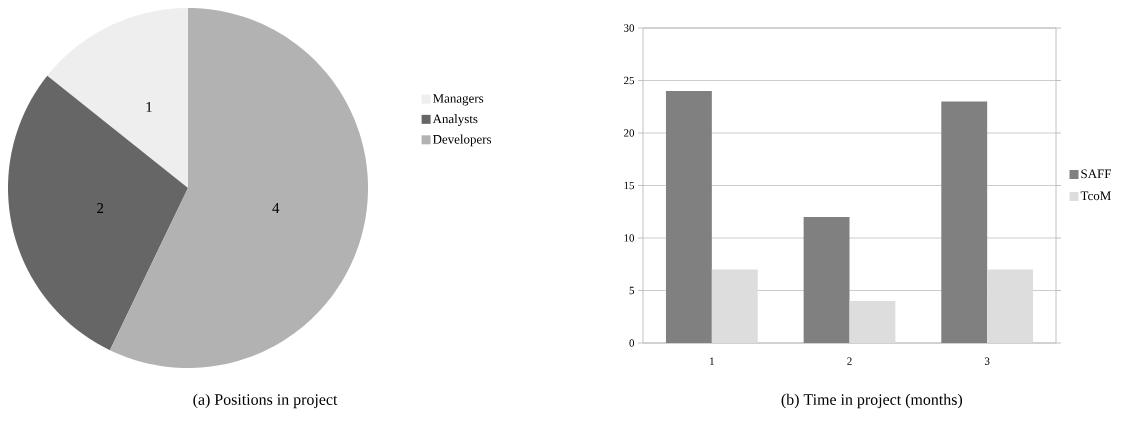 This screenshot has width=1137, height=430. Describe the element at coordinates (149, 106) in the screenshot. I see `data-label: 1` at that location.